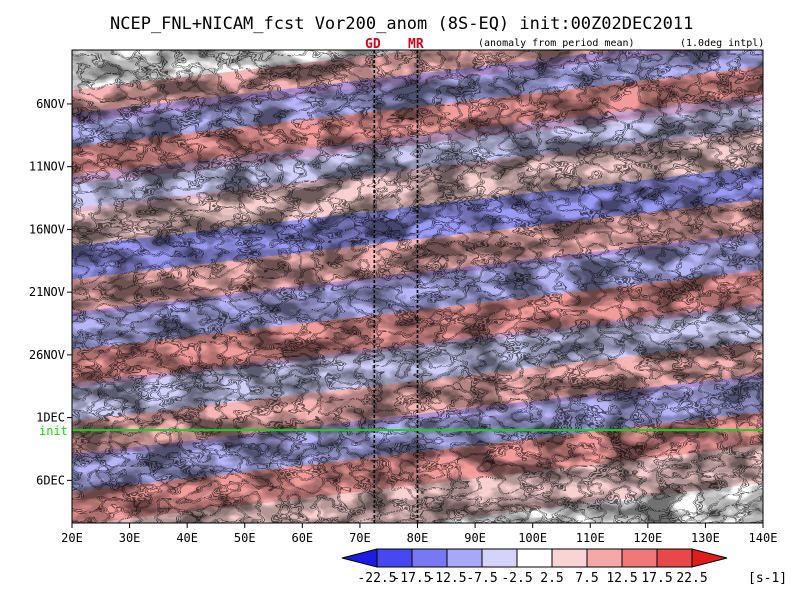 This screenshot has width=800, height=600. What do you see at coordinates (50, 480) in the screenshot?
I see `y-tick-label: 6DEC` at bounding box center [50, 480].